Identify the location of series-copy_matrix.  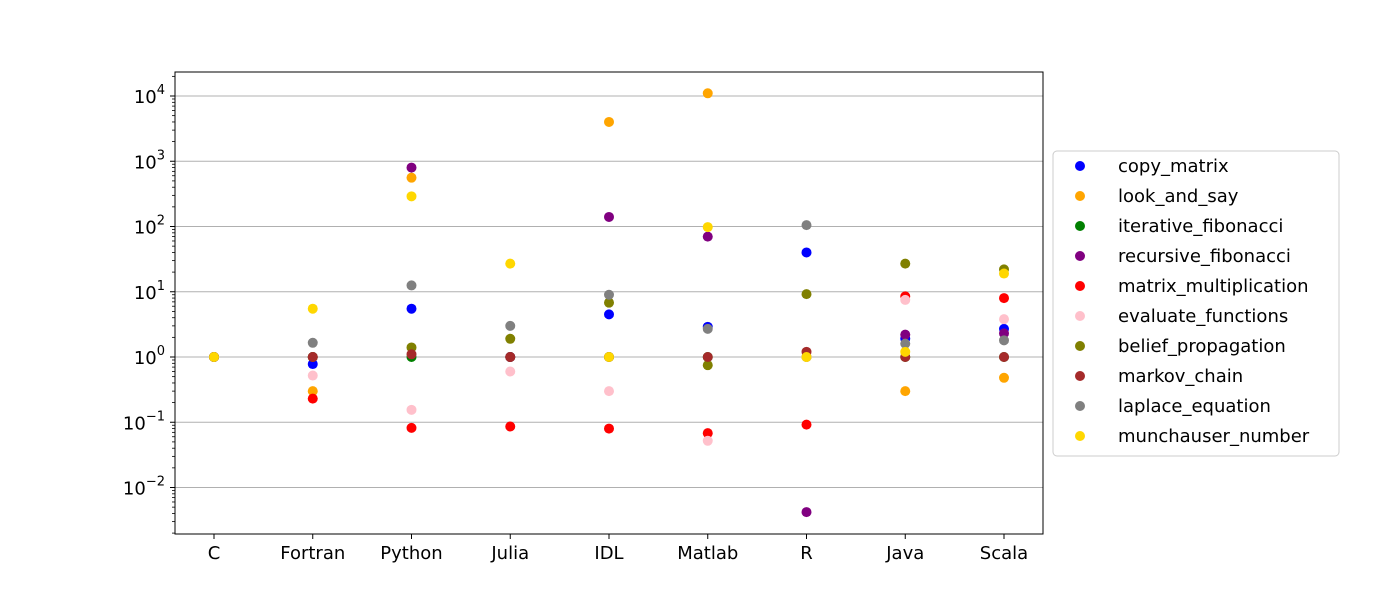
(609, 308).